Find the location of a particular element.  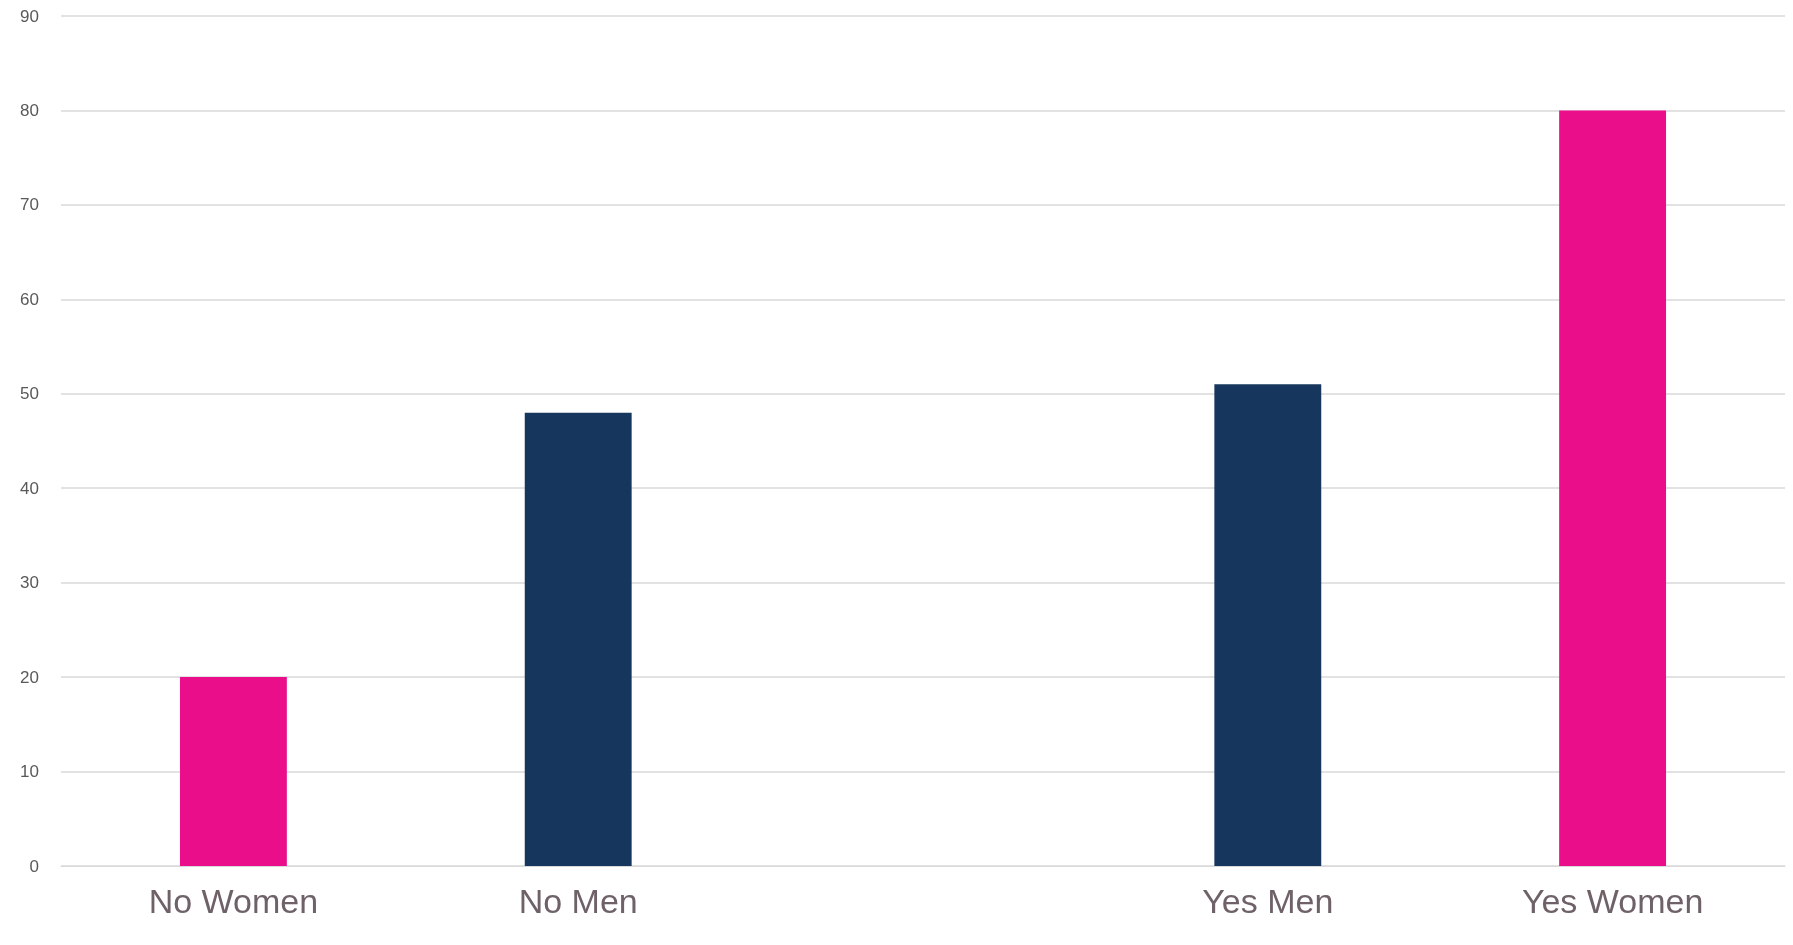

x-tick-label: No Men is located at coordinates (578, 901).